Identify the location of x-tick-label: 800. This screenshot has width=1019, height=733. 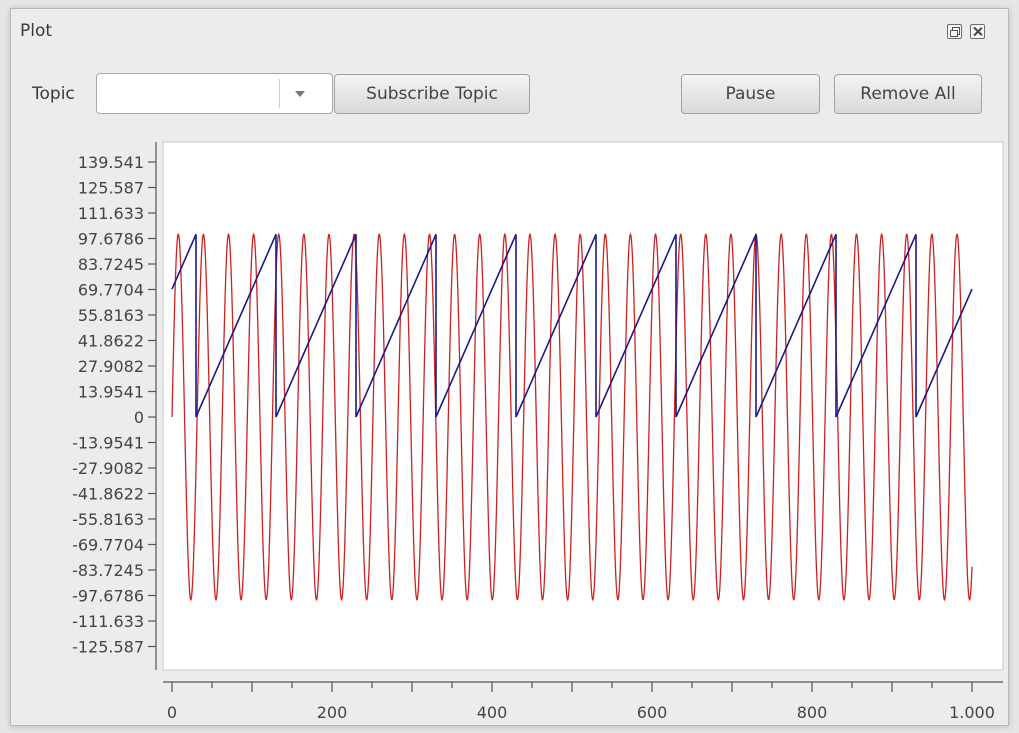
(812, 712).